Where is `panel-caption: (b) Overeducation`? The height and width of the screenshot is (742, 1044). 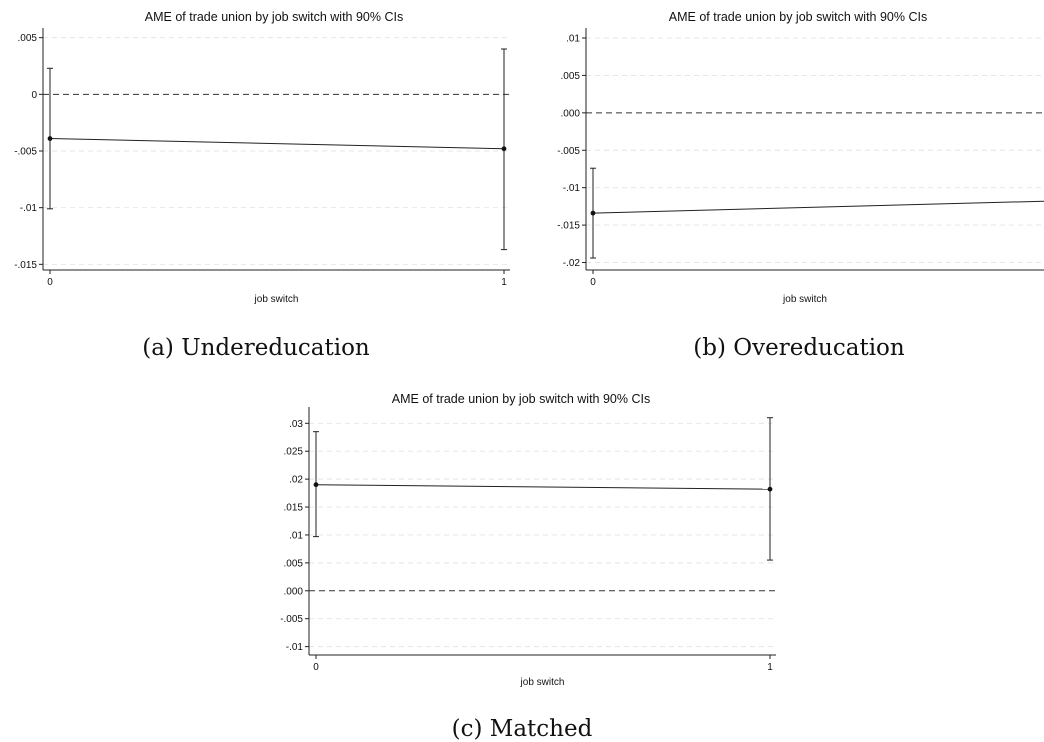 panel-caption: (b) Overeducation is located at coordinates (799, 348).